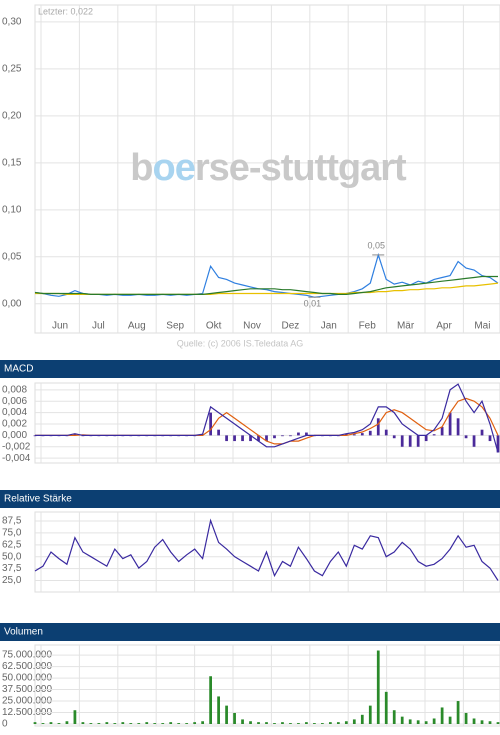 The image size is (500, 735). Describe the element at coordinates (482, 326) in the screenshot. I see `x-tick-label: Mai` at that location.